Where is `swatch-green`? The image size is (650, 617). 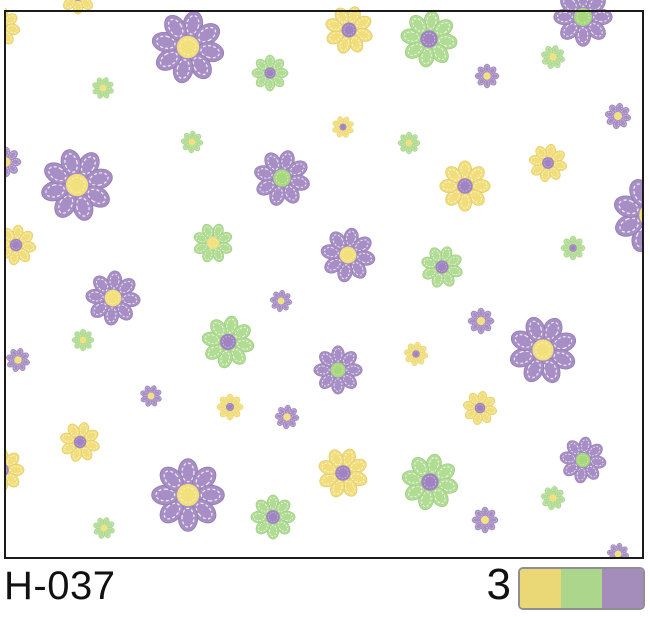
swatch-green is located at coordinates (581, 588).